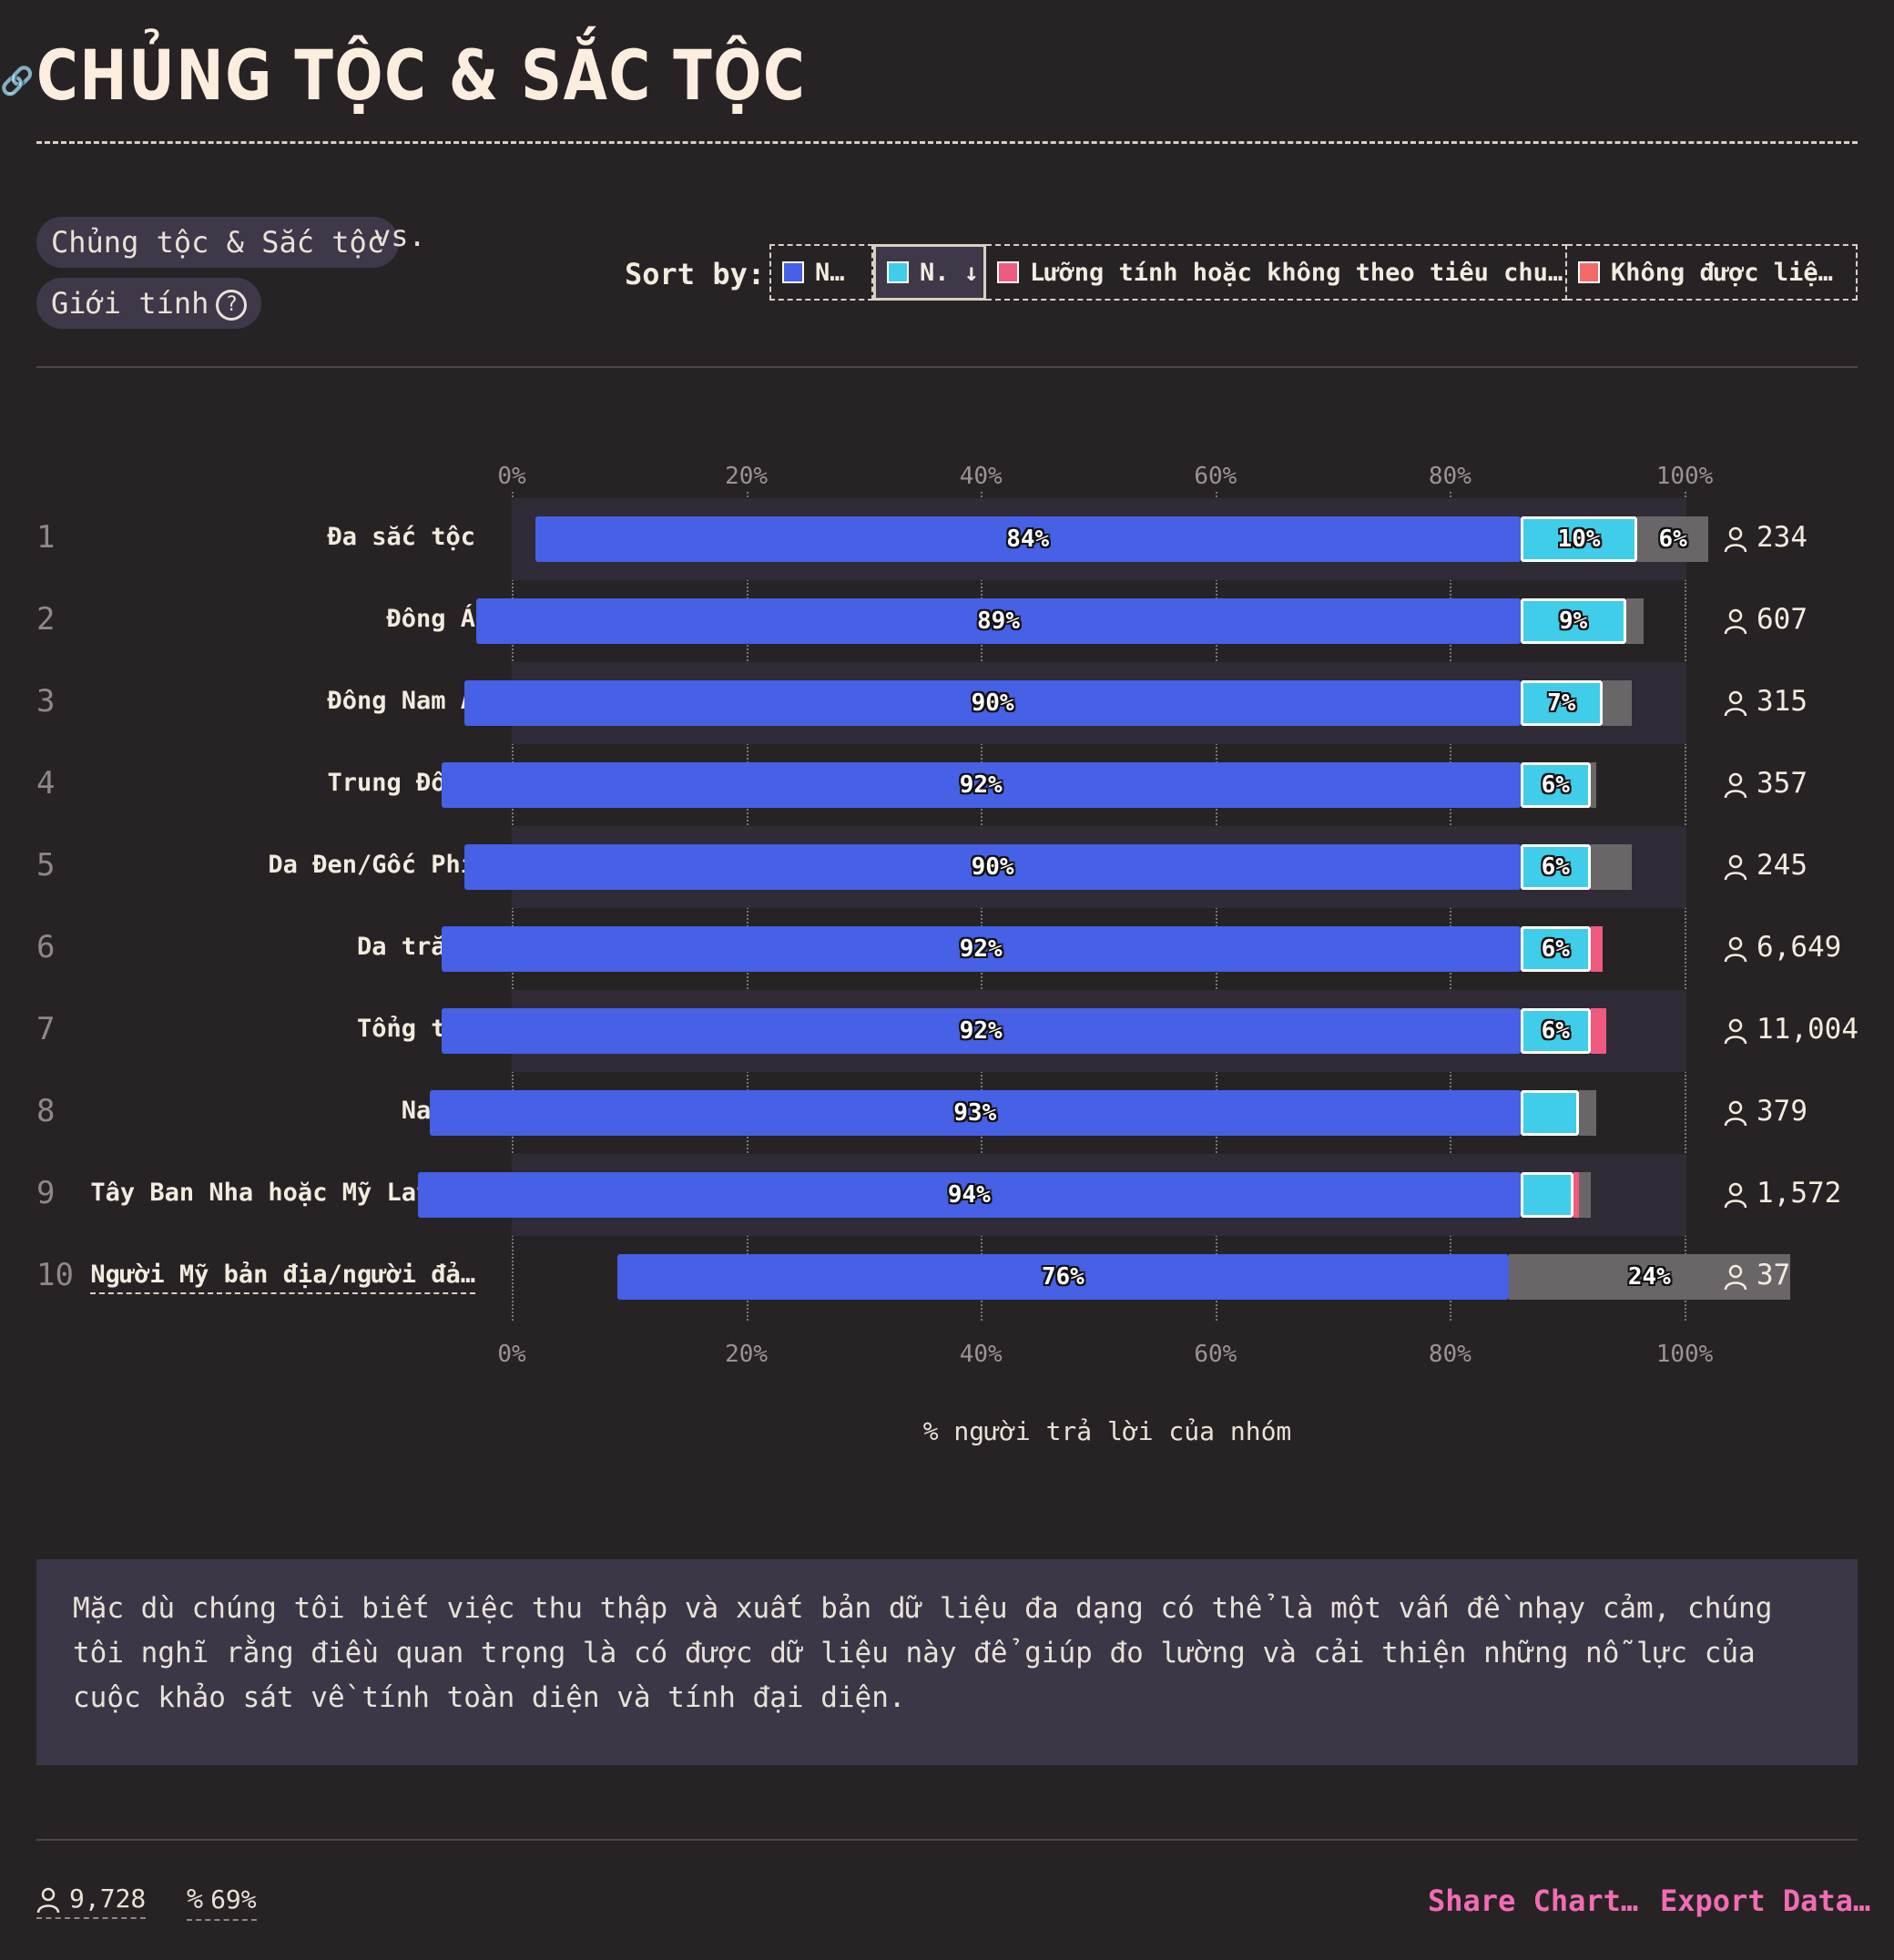  I want to click on row-count: 379, so click(1765, 1112).